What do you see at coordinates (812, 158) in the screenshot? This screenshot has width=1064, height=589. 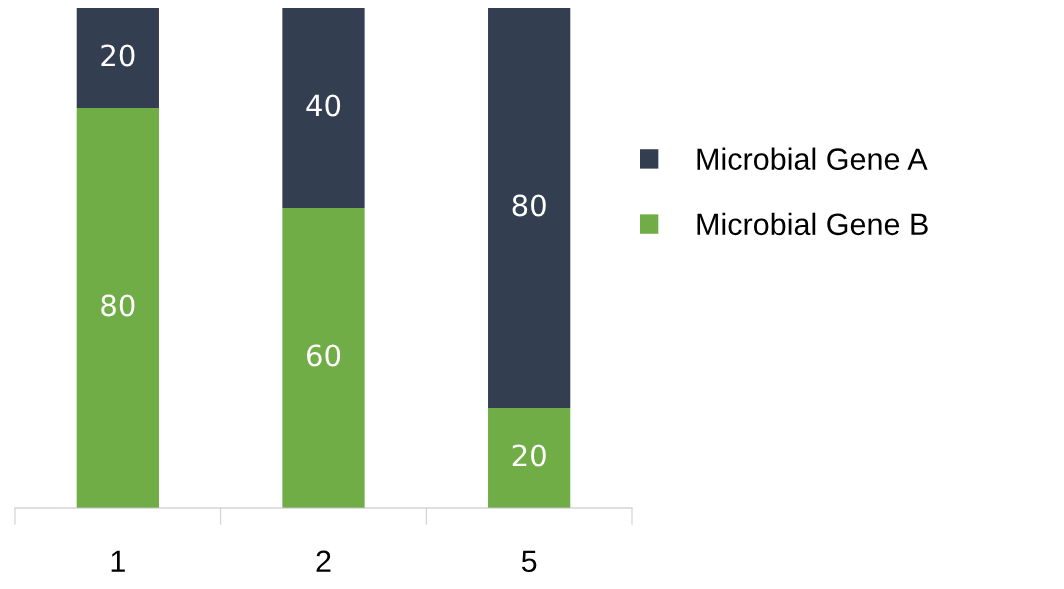 I see `legend-label: Microbial Gene A` at bounding box center [812, 158].